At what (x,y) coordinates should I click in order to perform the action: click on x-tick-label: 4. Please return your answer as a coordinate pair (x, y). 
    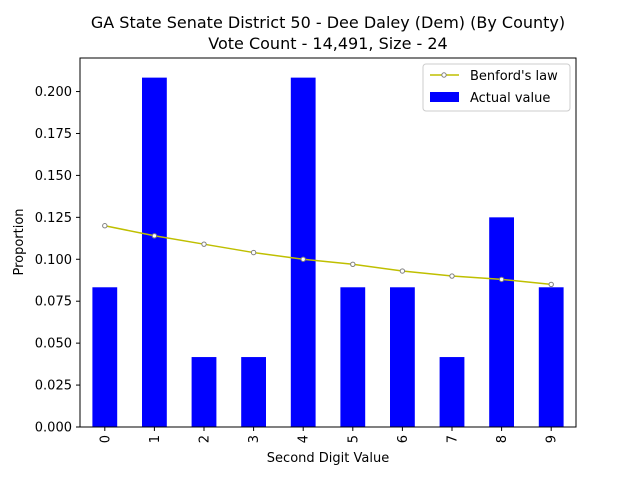
    Looking at the image, I should click on (304, 439).